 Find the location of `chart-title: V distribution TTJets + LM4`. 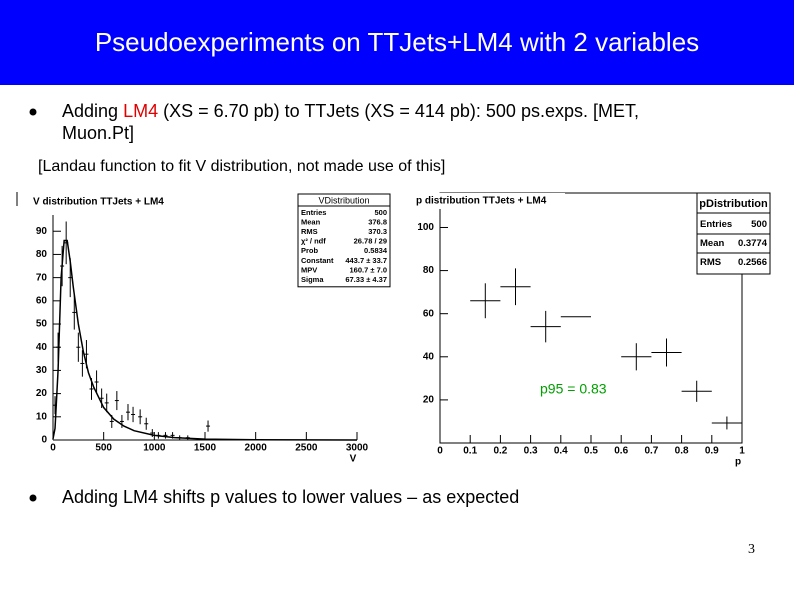

chart-title: V distribution TTJets + LM4 is located at coordinates (98, 202).